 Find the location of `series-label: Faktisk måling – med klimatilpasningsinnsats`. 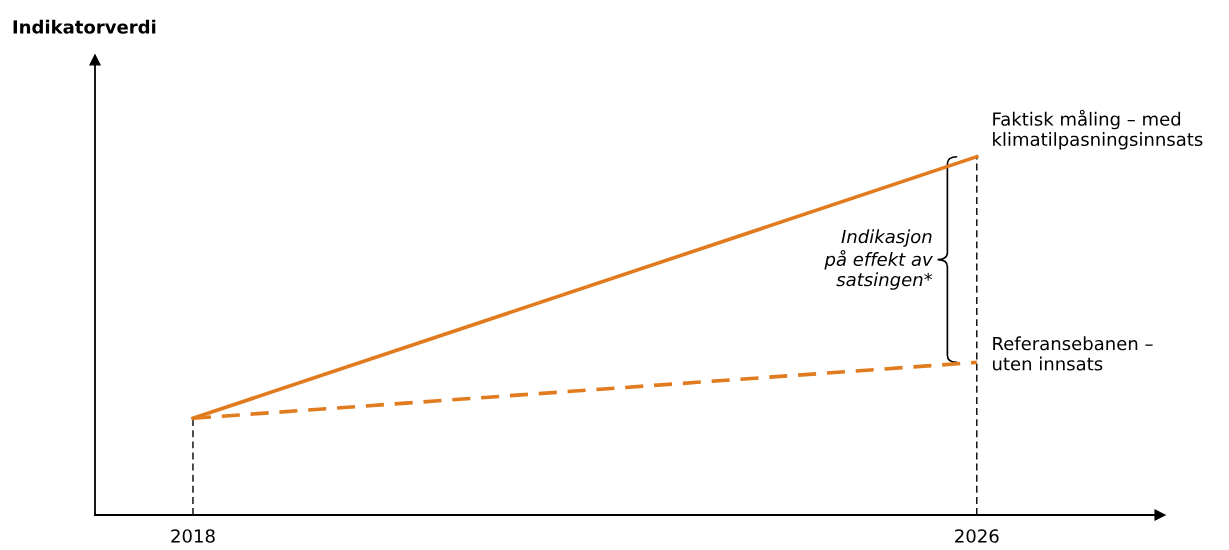

series-label: Faktisk måling – med klimatilpasningsinnsats is located at coordinates (1098, 129).